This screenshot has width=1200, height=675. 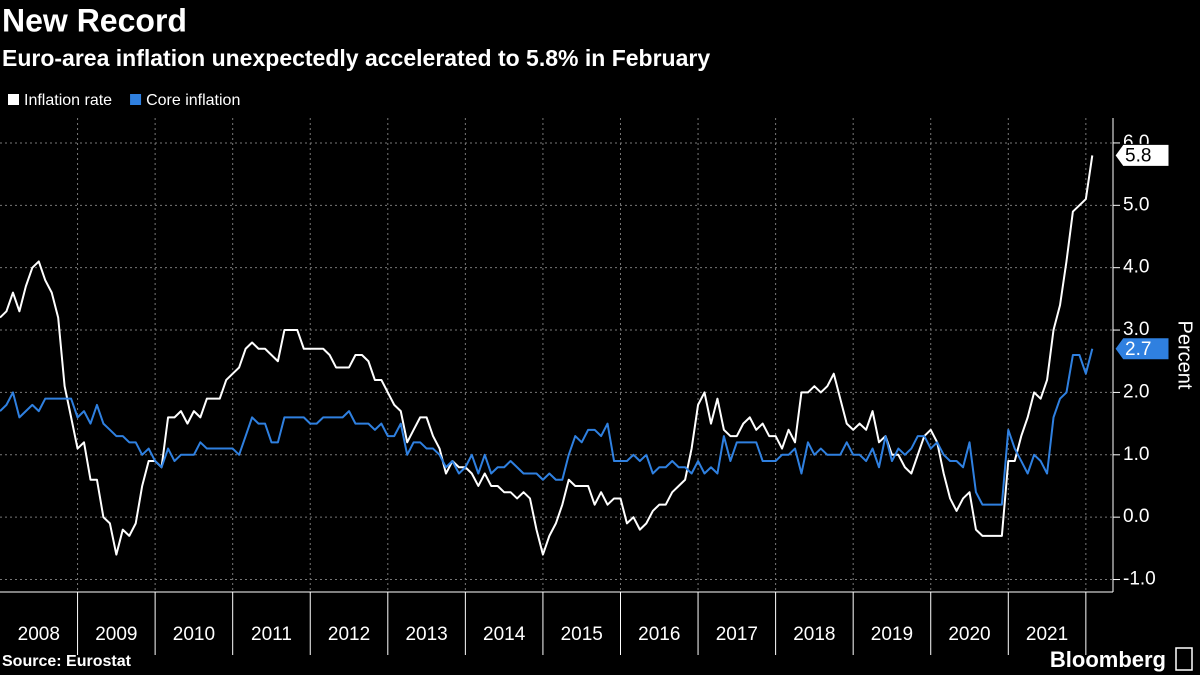 I want to click on chart-title: New Record, so click(x=94, y=20).